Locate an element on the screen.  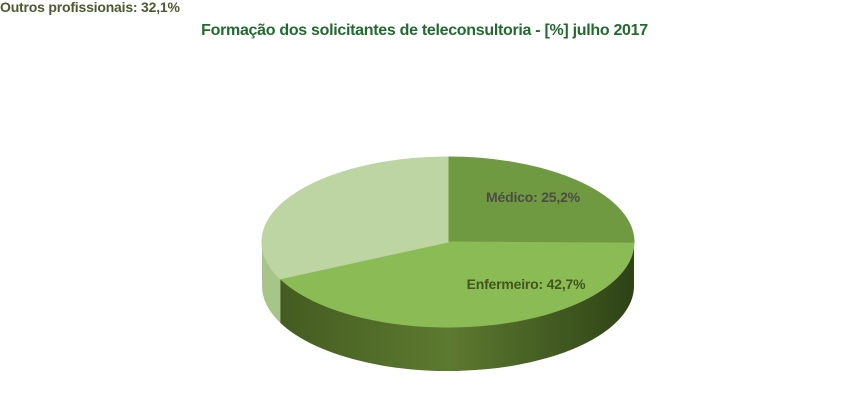
pie-slice-medico is located at coordinates (541, 200).